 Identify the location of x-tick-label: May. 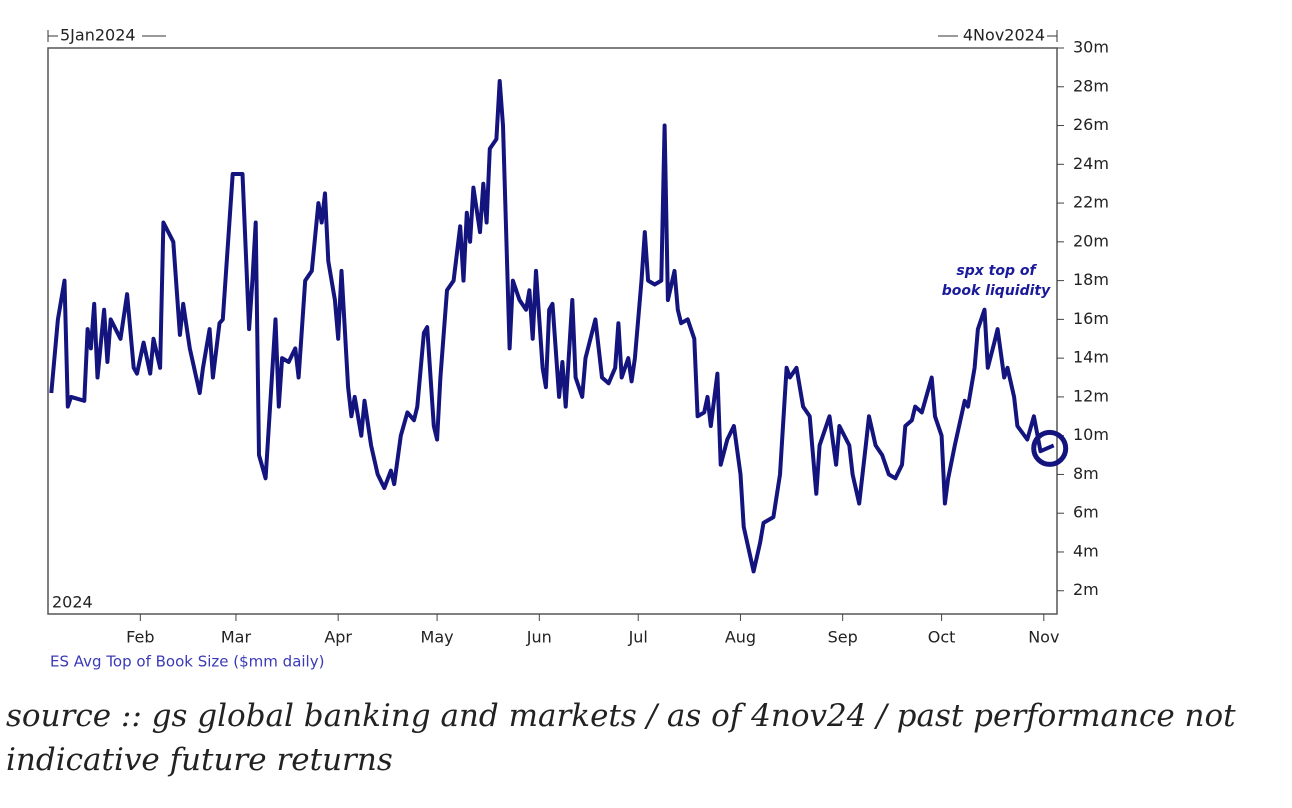
(437, 637).